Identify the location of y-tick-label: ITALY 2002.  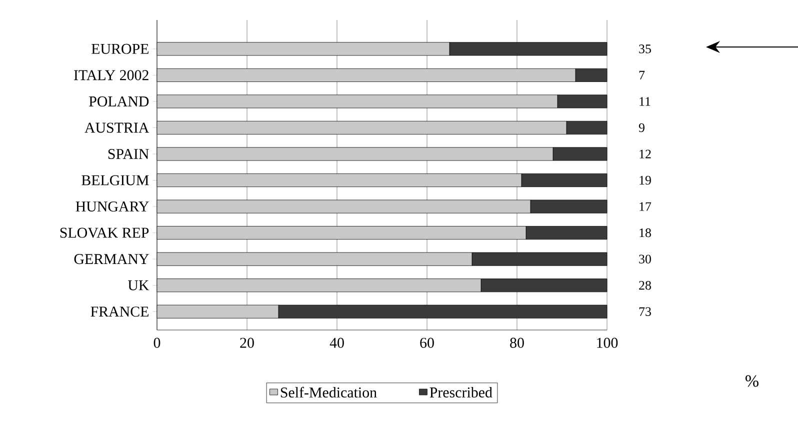
(111, 75).